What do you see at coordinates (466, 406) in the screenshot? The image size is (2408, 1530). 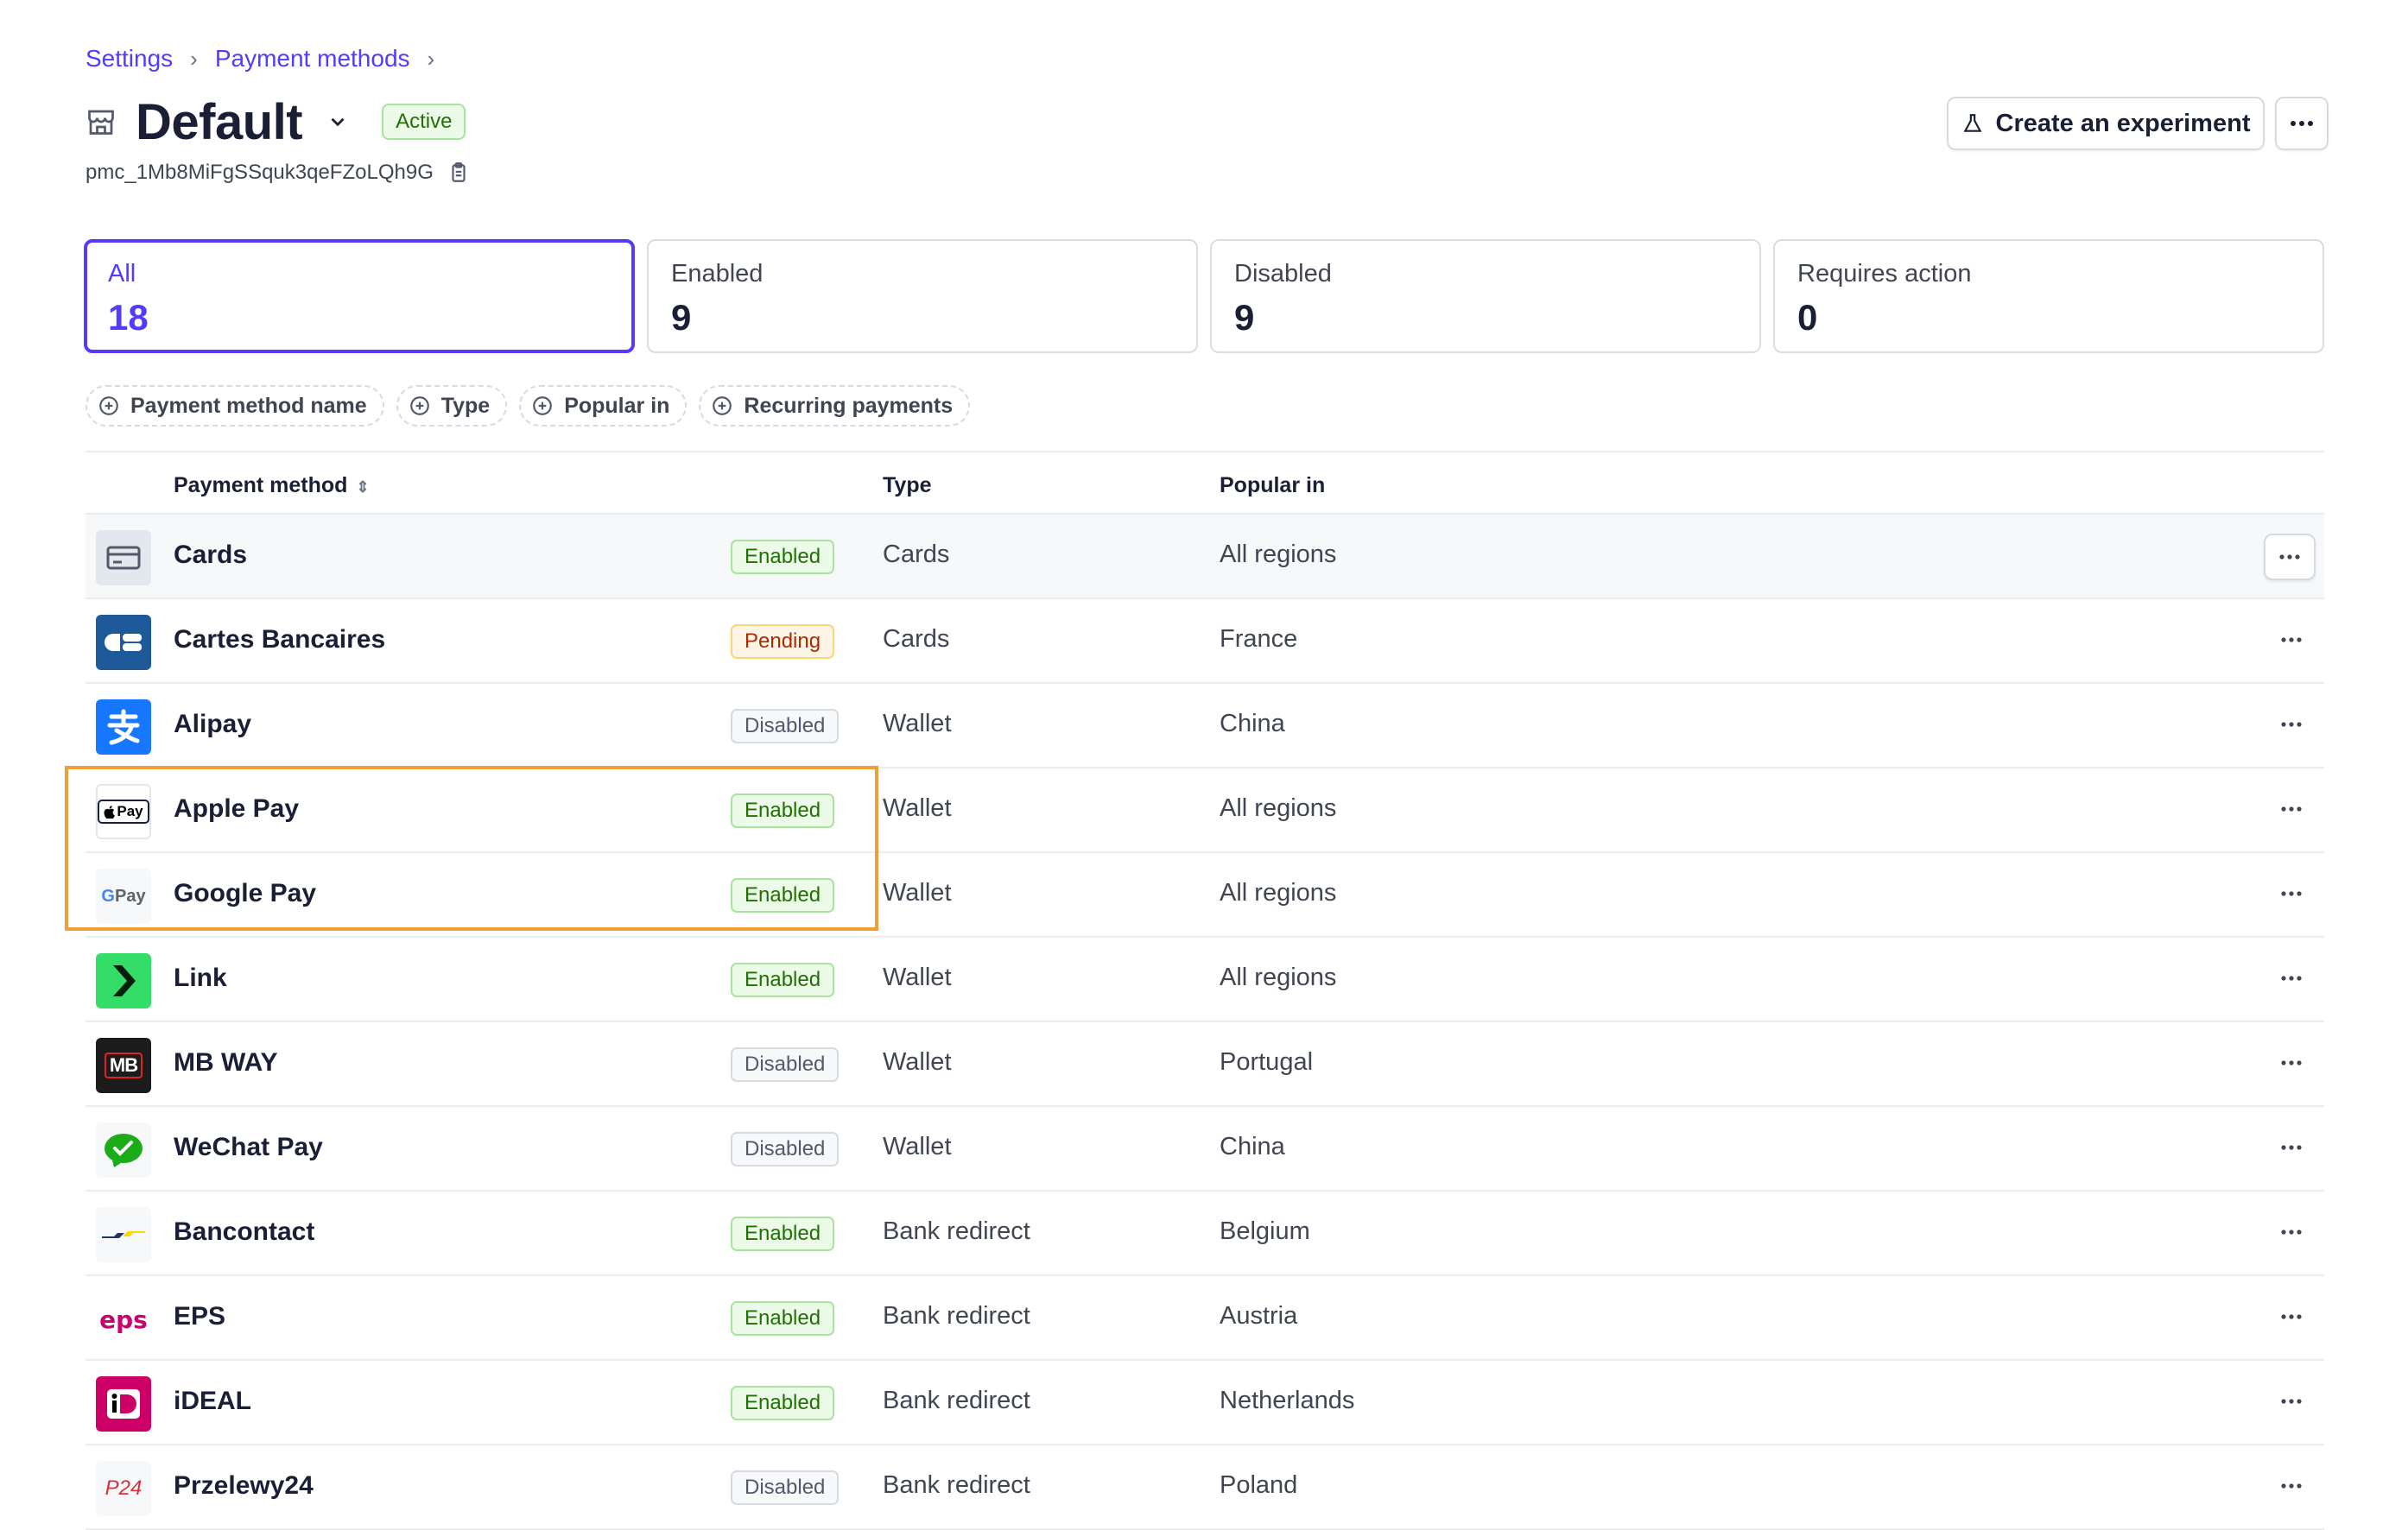 I see `filter-label: Type` at bounding box center [466, 406].